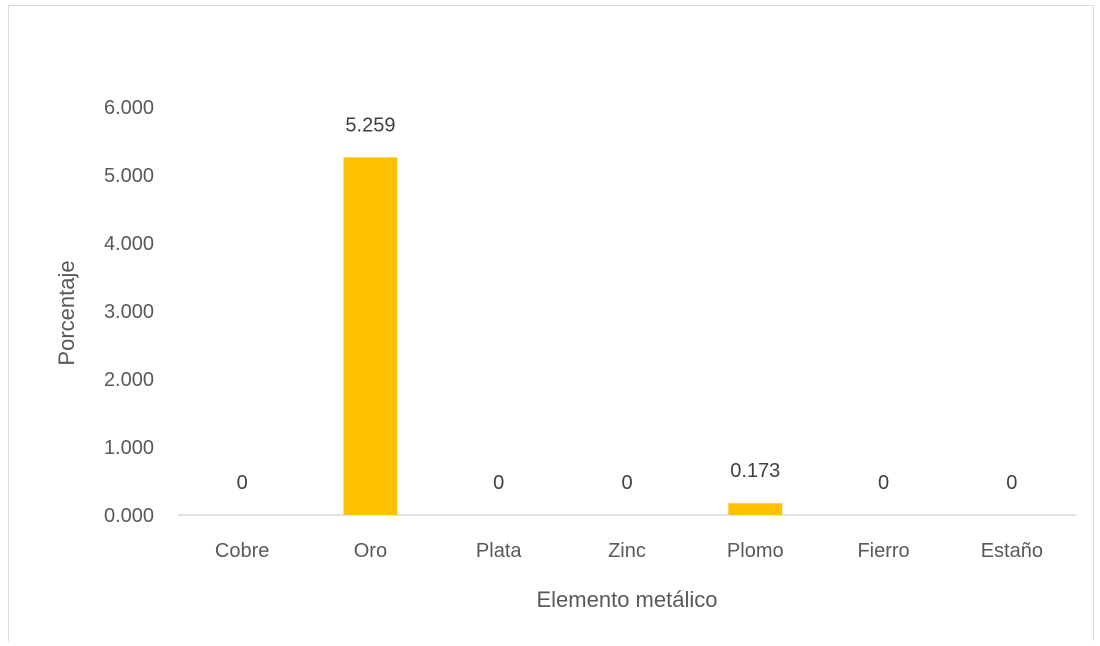 The image size is (1100, 646). I want to click on x-tick-label: Cobre, so click(242, 551).